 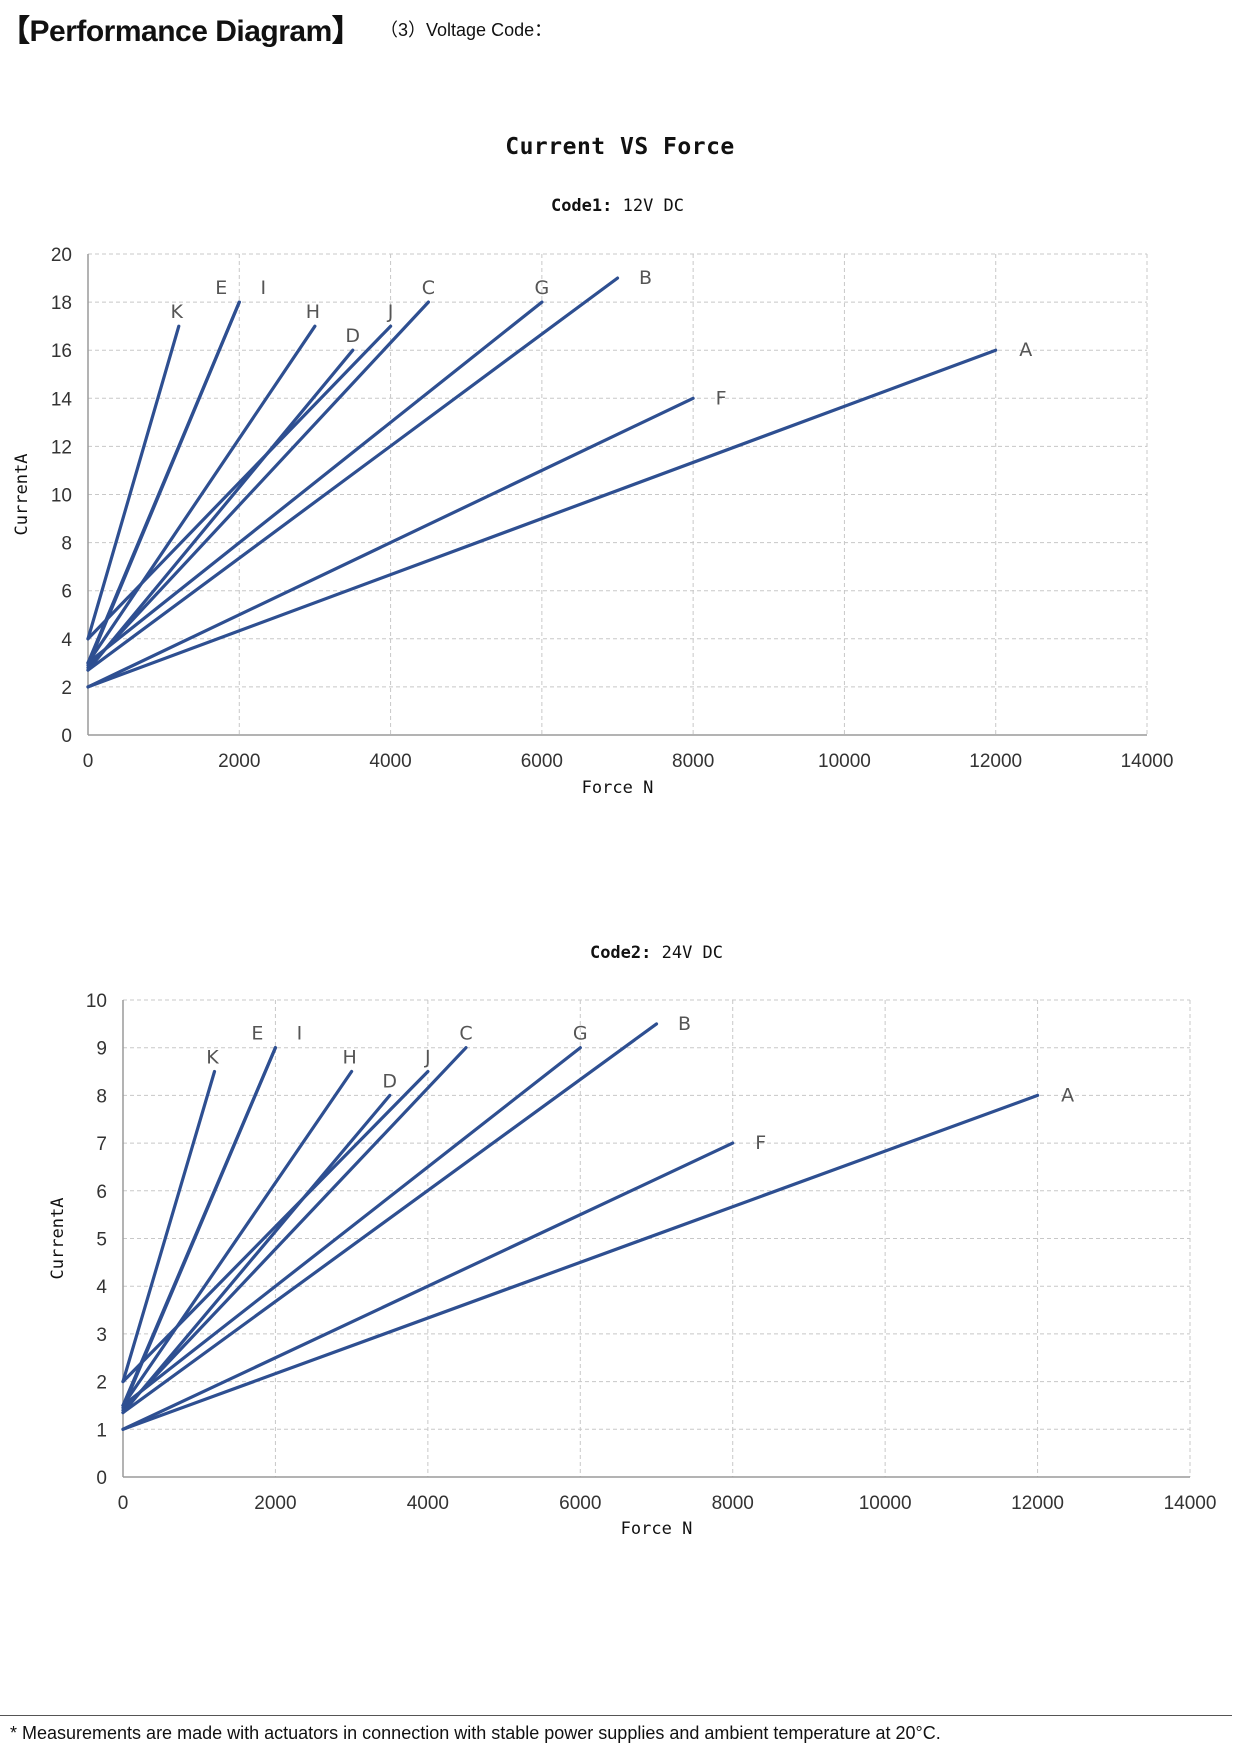 What do you see at coordinates (62, 399) in the screenshot?
I see `y-tick-label: 14` at bounding box center [62, 399].